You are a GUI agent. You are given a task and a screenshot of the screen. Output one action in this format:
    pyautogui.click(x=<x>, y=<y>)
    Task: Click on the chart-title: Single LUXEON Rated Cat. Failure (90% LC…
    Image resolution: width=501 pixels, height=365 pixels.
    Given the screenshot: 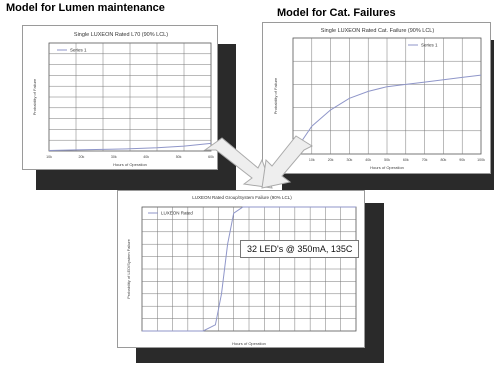 What is the action you would take?
    pyautogui.click(x=378, y=31)
    